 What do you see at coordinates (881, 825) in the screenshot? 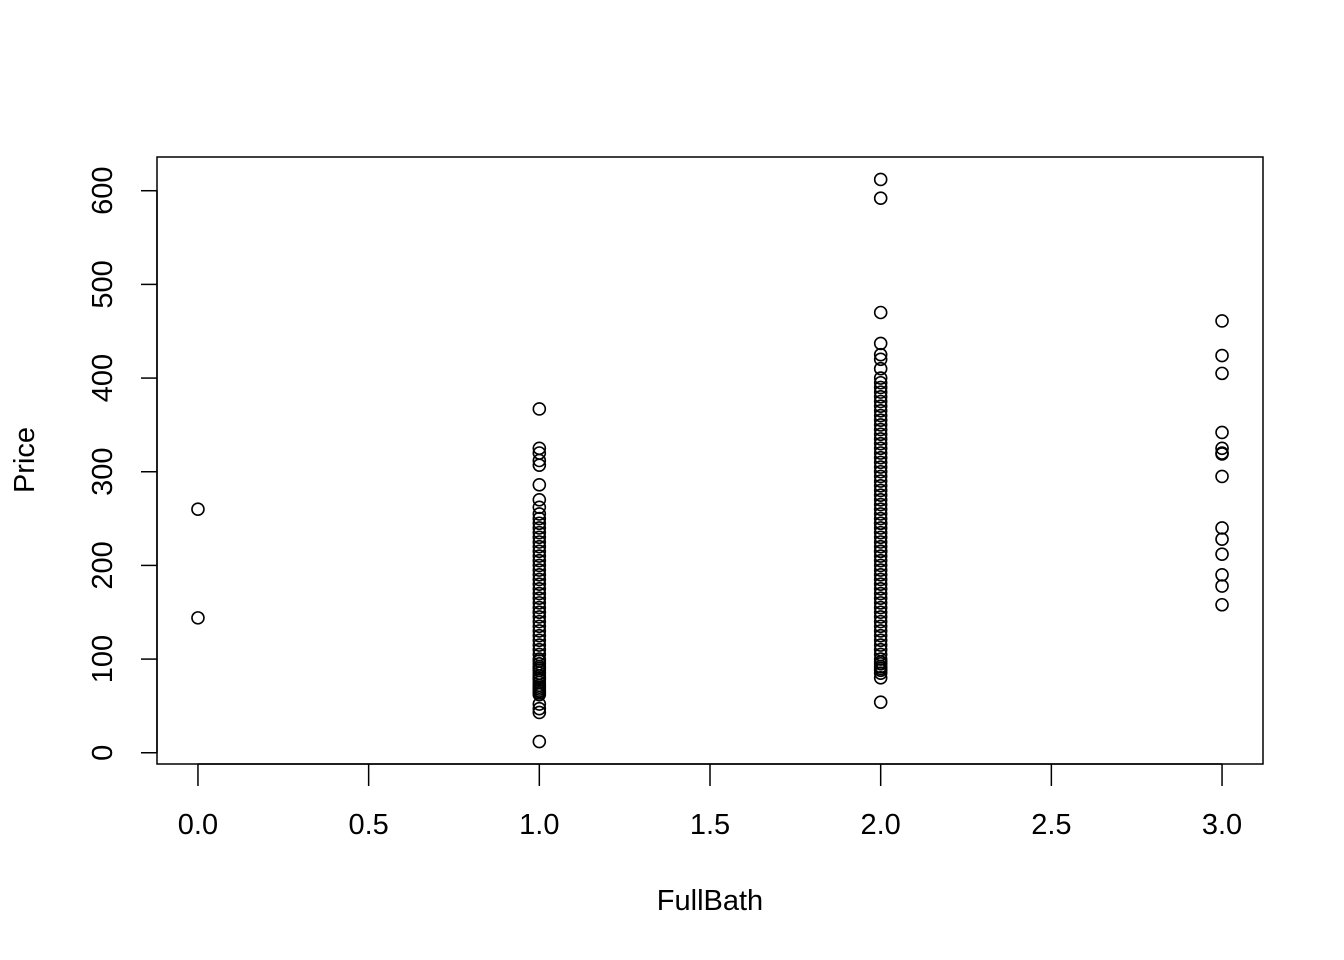
I see `x-tick-label: 2.0` at bounding box center [881, 825].